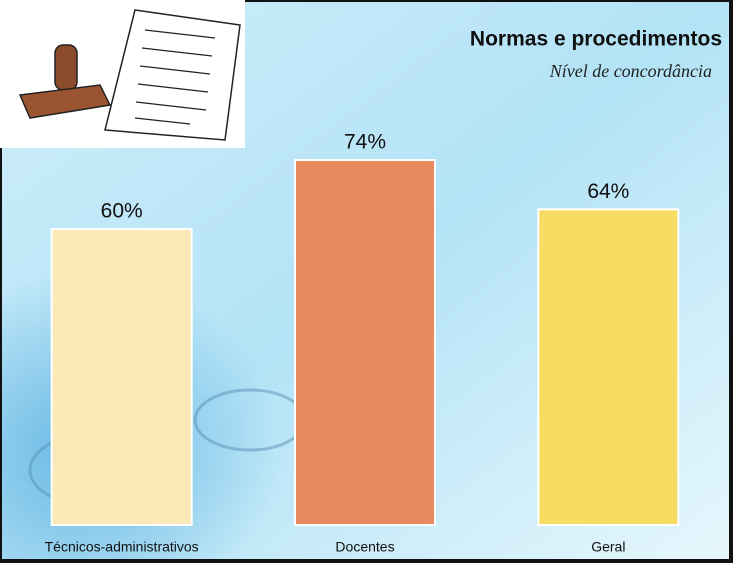 The width and height of the screenshot is (733, 563). What do you see at coordinates (608, 191) in the screenshot?
I see `value-label: 64%` at bounding box center [608, 191].